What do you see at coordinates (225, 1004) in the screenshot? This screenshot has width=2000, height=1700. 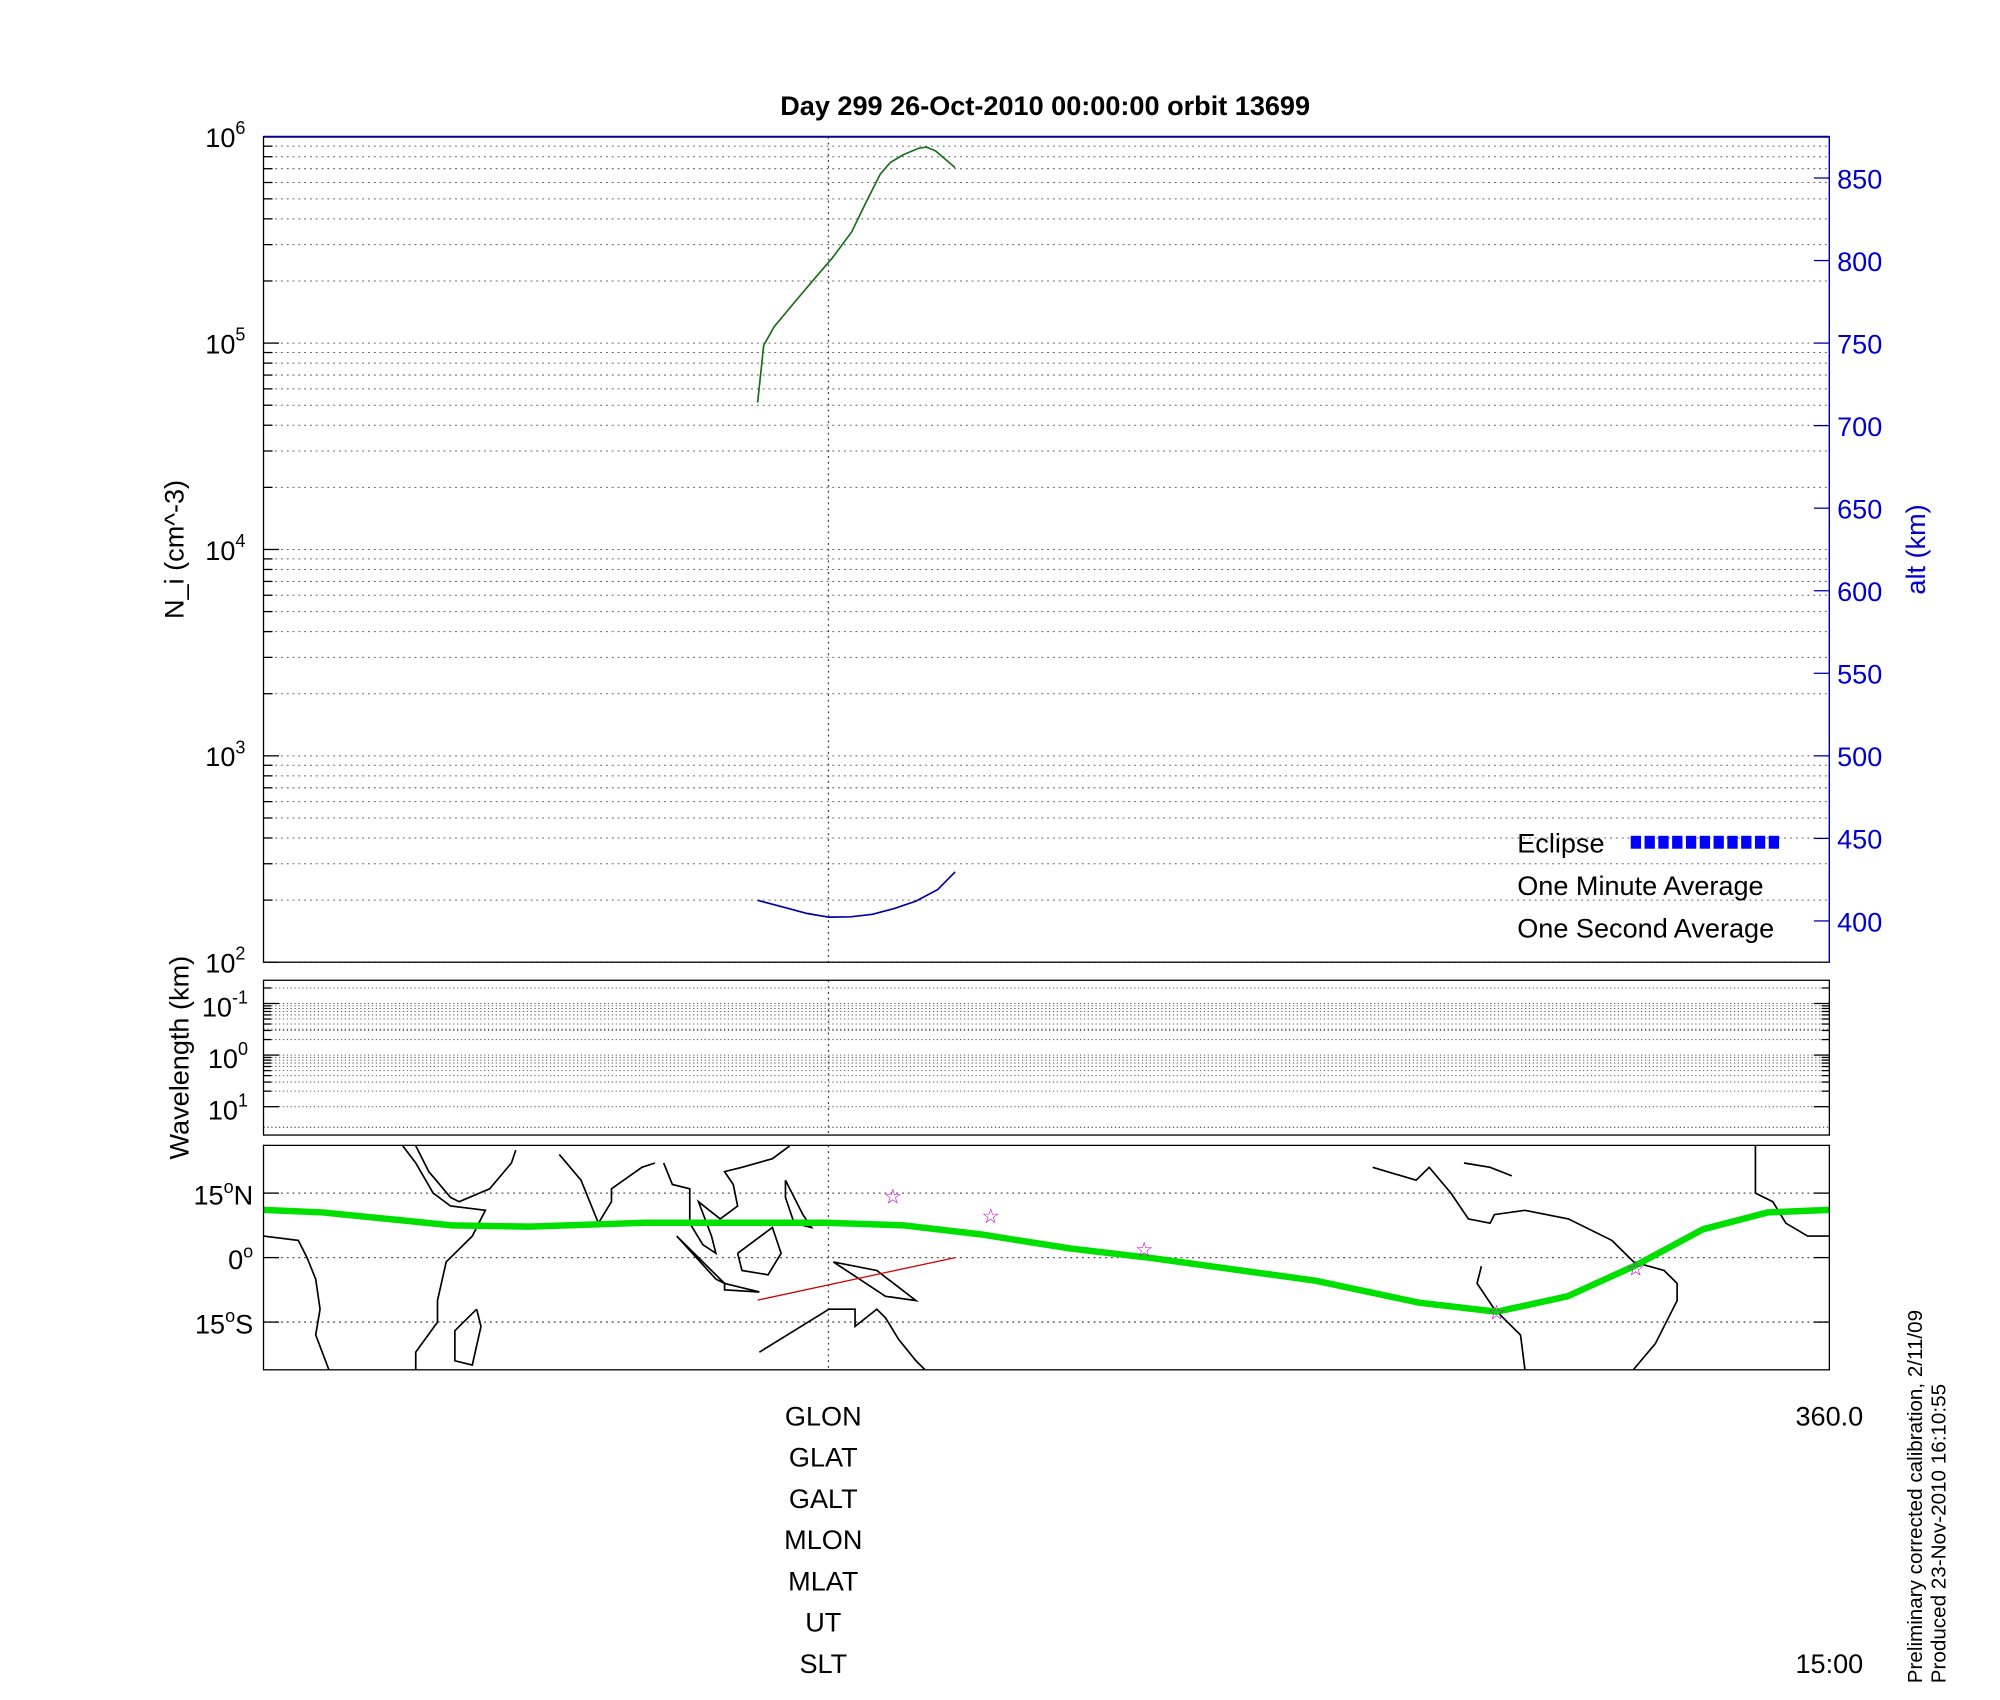 I see `y-tick-label: 10⁻¹` at bounding box center [225, 1004].